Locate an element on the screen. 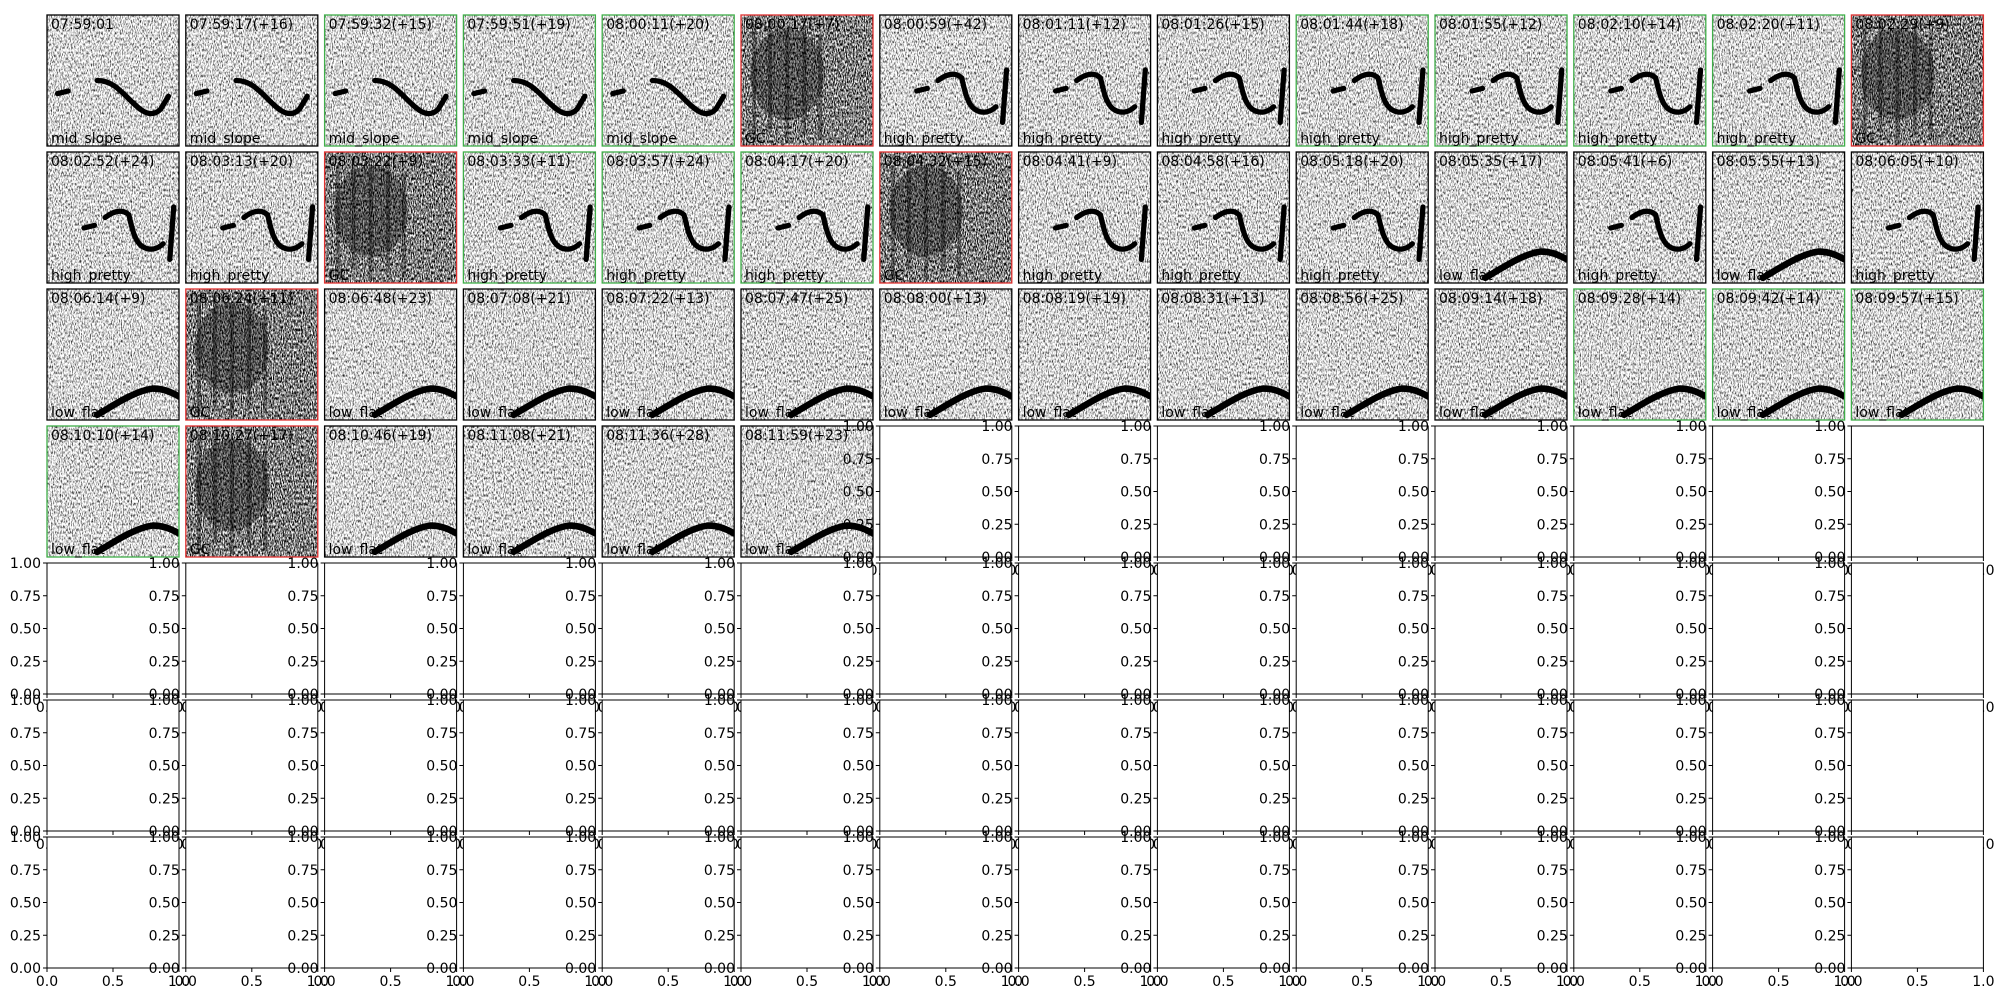  panel-title: 08:07:08(+21) is located at coordinates (518, 299).